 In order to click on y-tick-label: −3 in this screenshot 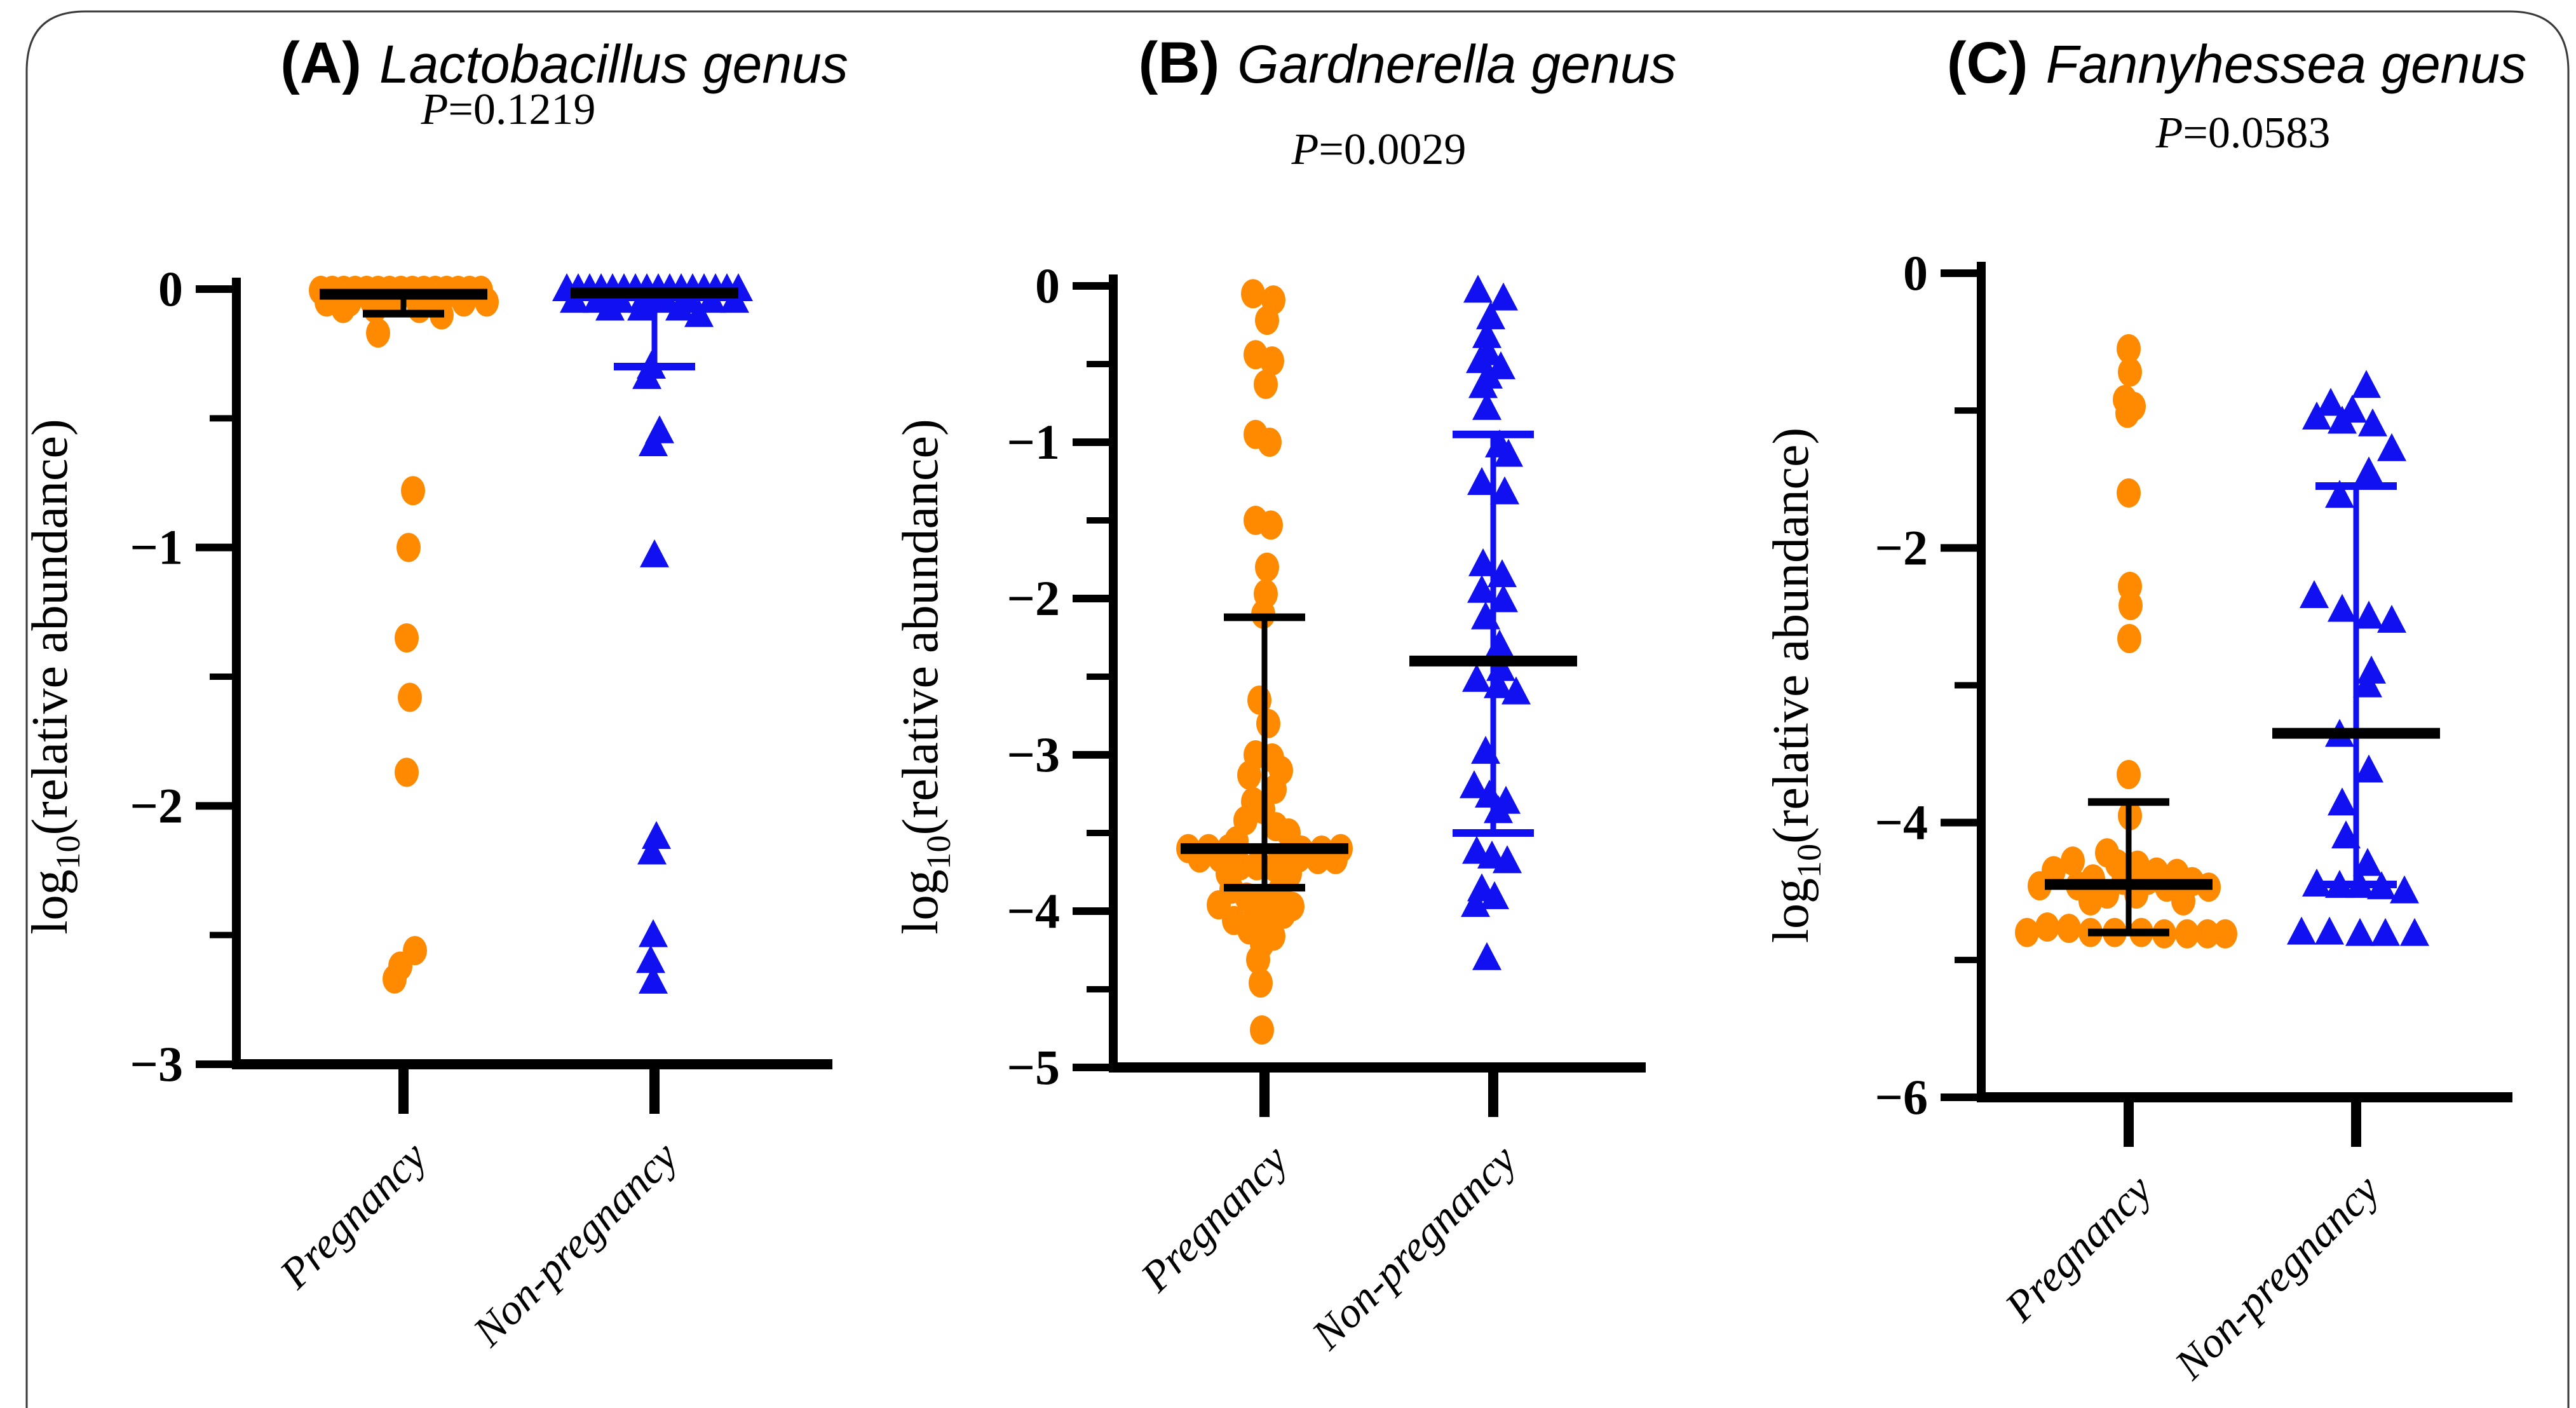, I will do `click(1033, 755)`.